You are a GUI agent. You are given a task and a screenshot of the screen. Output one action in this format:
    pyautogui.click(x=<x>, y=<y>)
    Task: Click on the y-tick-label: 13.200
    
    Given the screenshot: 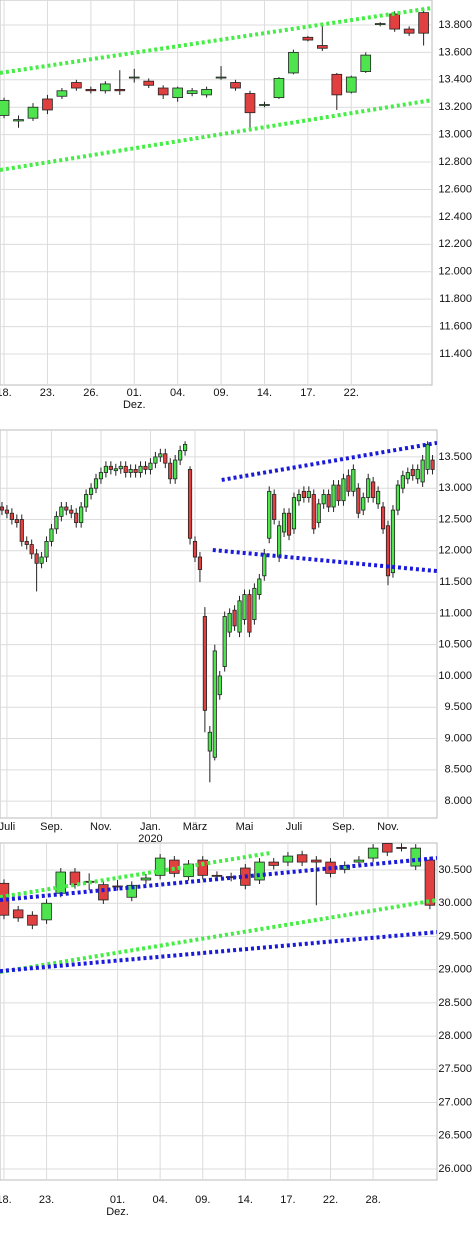 What is the action you would take?
    pyautogui.click(x=455, y=107)
    